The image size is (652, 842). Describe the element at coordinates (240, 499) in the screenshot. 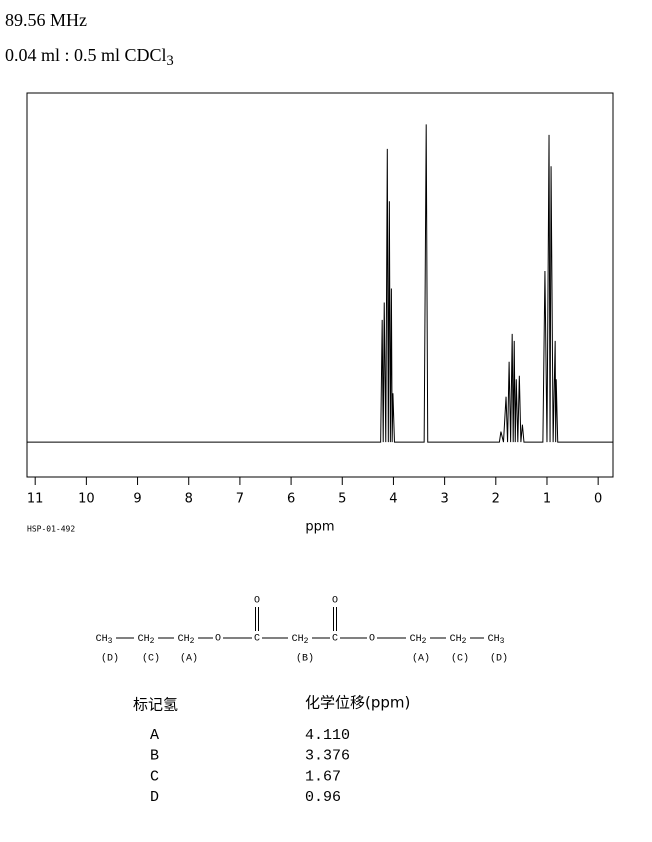

I see `x-tick-label: 7` at that location.